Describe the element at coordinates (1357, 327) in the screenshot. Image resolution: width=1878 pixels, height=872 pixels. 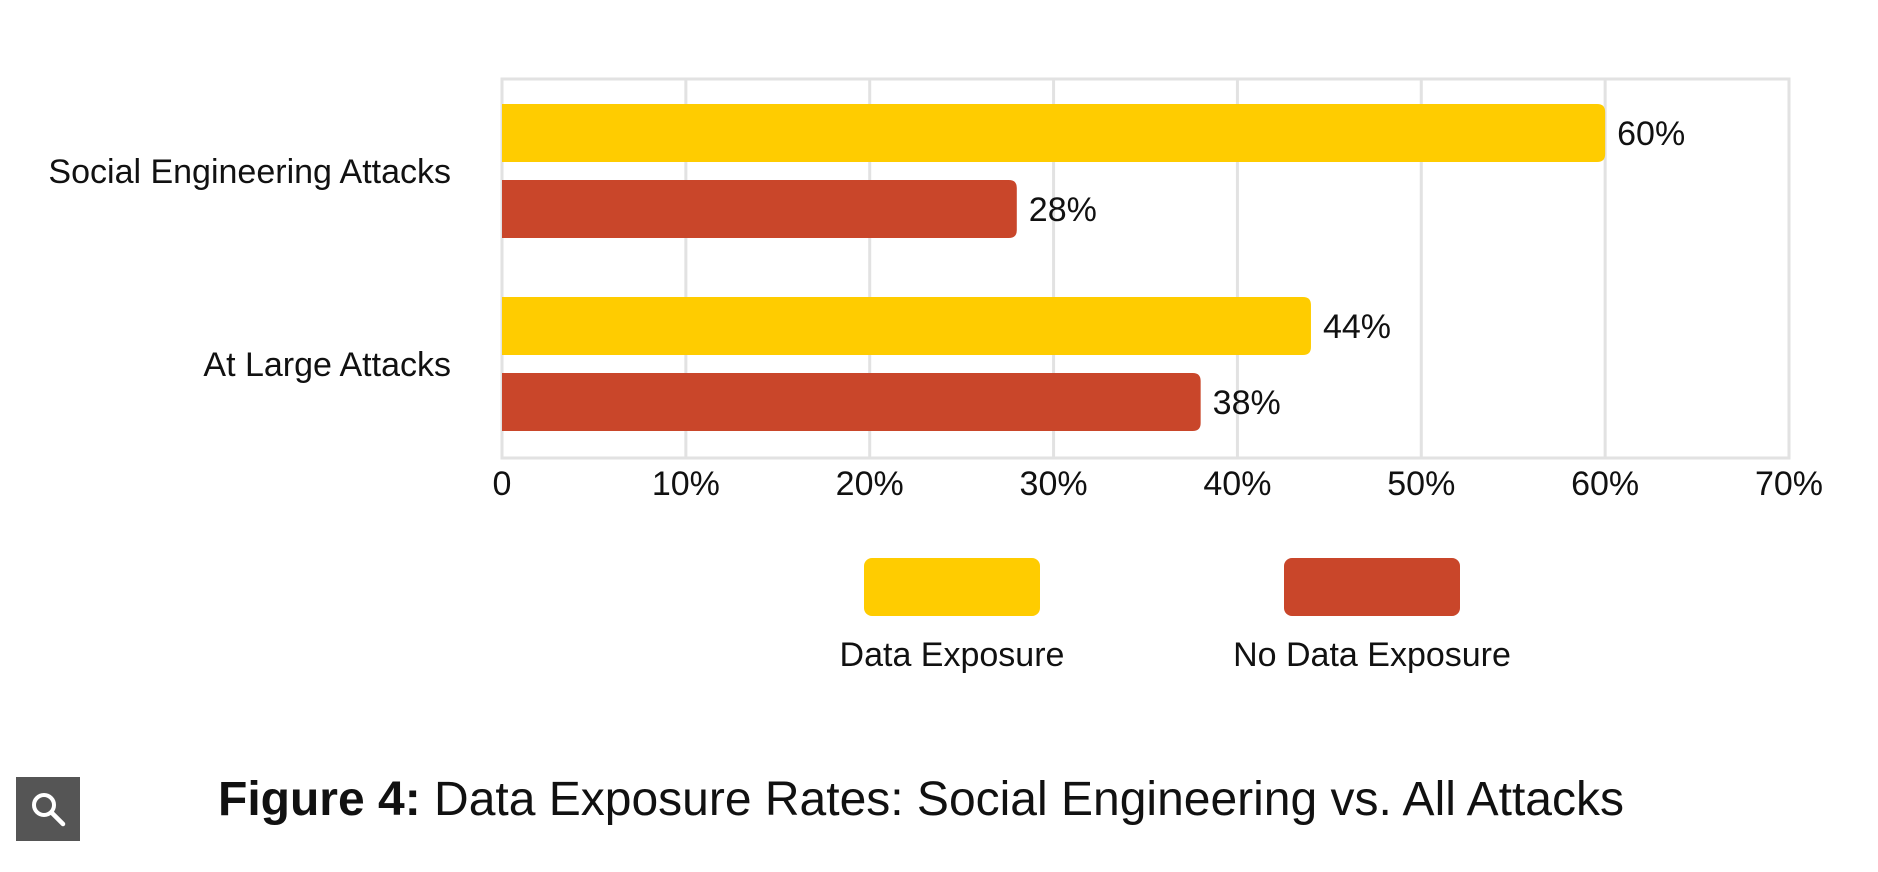
I see `bar-value-label: 44%` at that location.